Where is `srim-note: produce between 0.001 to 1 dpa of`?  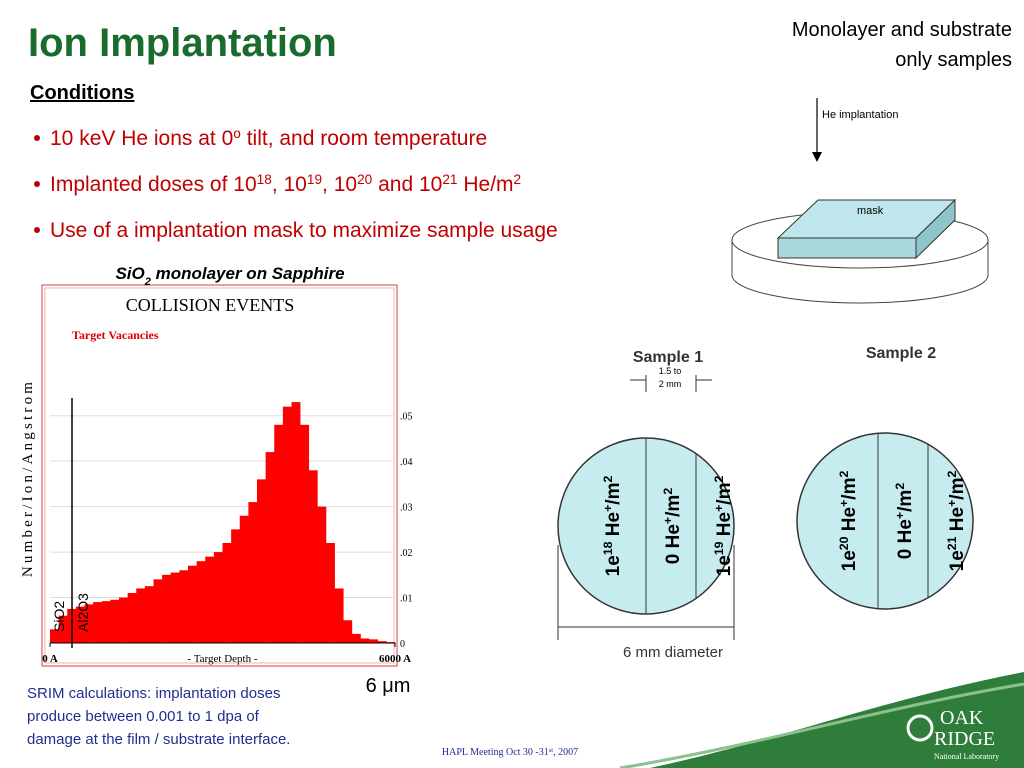 srim-note: produce between 0.001 to 1 dpa of is located at coordinates (143, 716).